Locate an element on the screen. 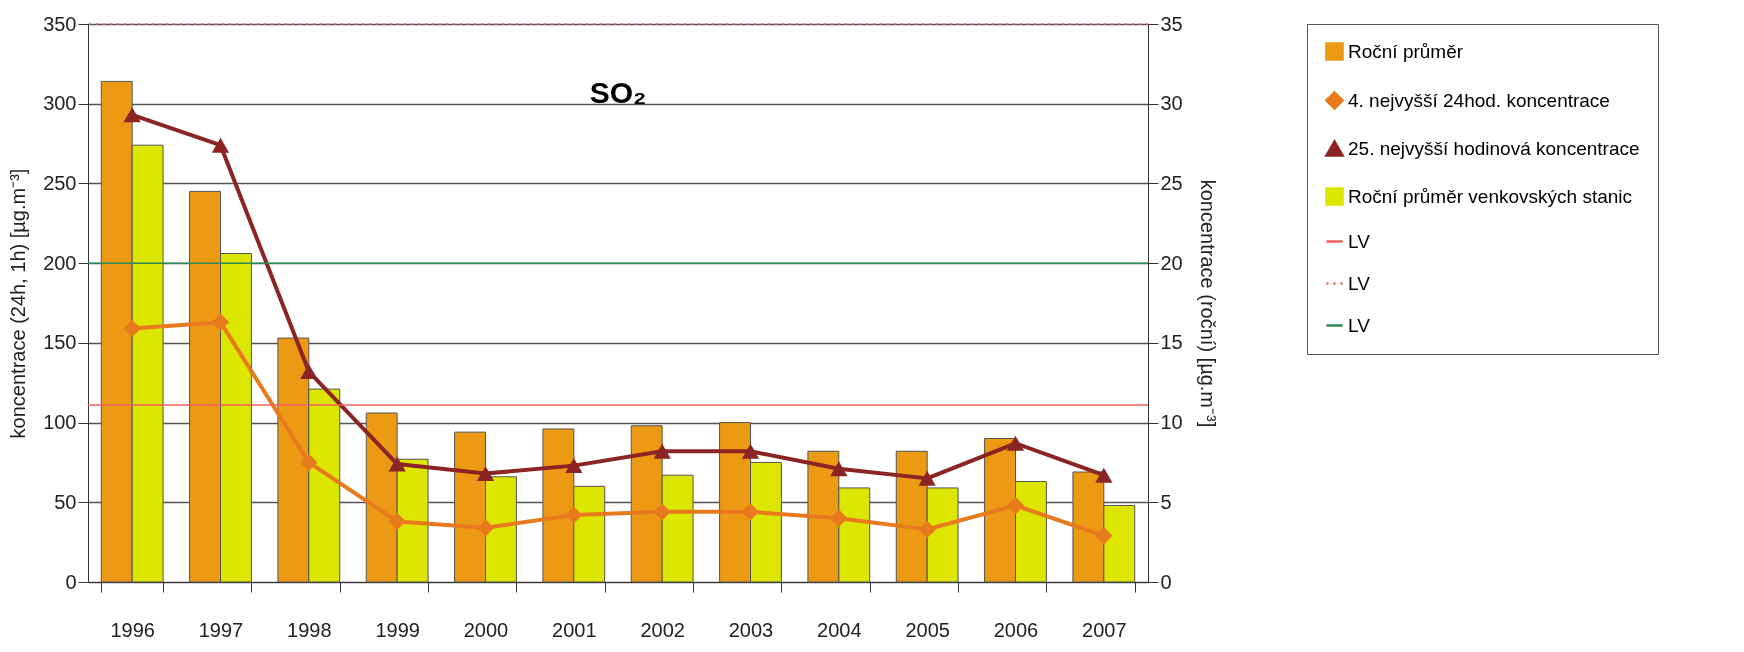 The width and height of the screenshot is (1744, 652). y-tick-label: 350 is located at coordinates (60, 23).